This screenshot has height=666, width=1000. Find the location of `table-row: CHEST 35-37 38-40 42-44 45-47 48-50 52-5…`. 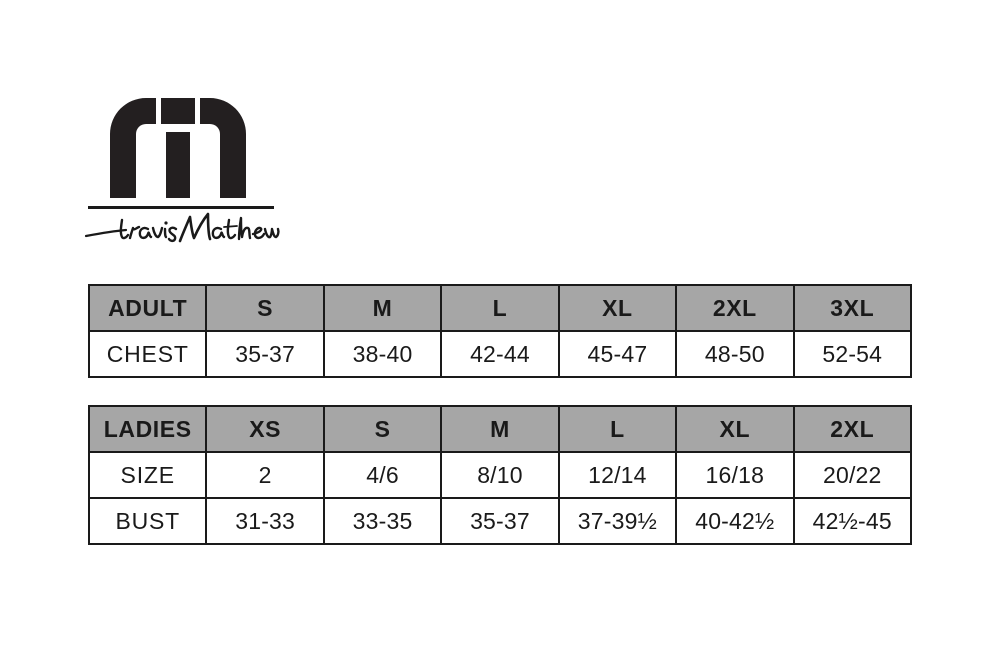

table-row: CHEST 35-37 38-40 42-44 45-47 48-50 52-5… is located at coordinates (500, 354).